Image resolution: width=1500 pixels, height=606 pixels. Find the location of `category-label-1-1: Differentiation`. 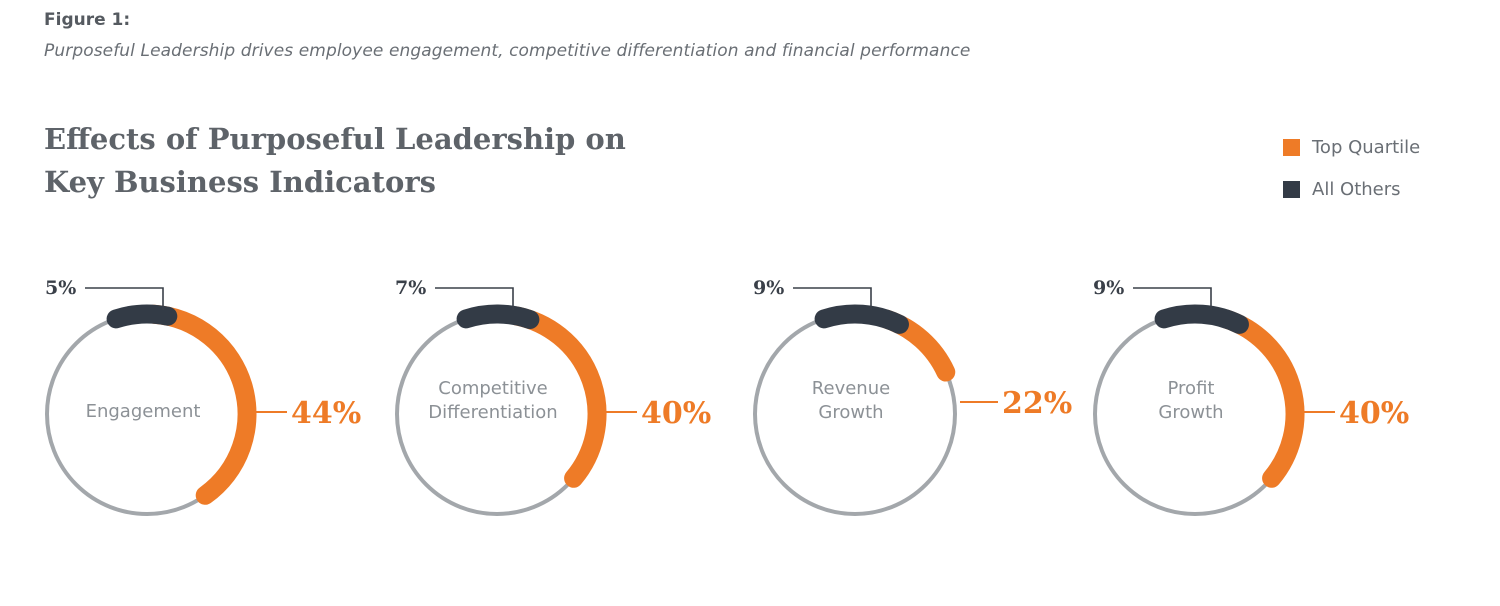

category-label-1-1: Differentiation is located at coordinates (492, 412).